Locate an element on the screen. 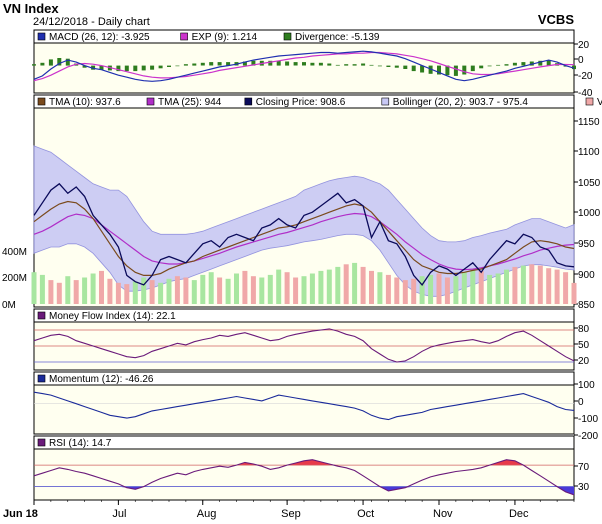 Image resolution: width=602 pixels, height=524 pixels. rsi-line is located at coordinates (304, 477).